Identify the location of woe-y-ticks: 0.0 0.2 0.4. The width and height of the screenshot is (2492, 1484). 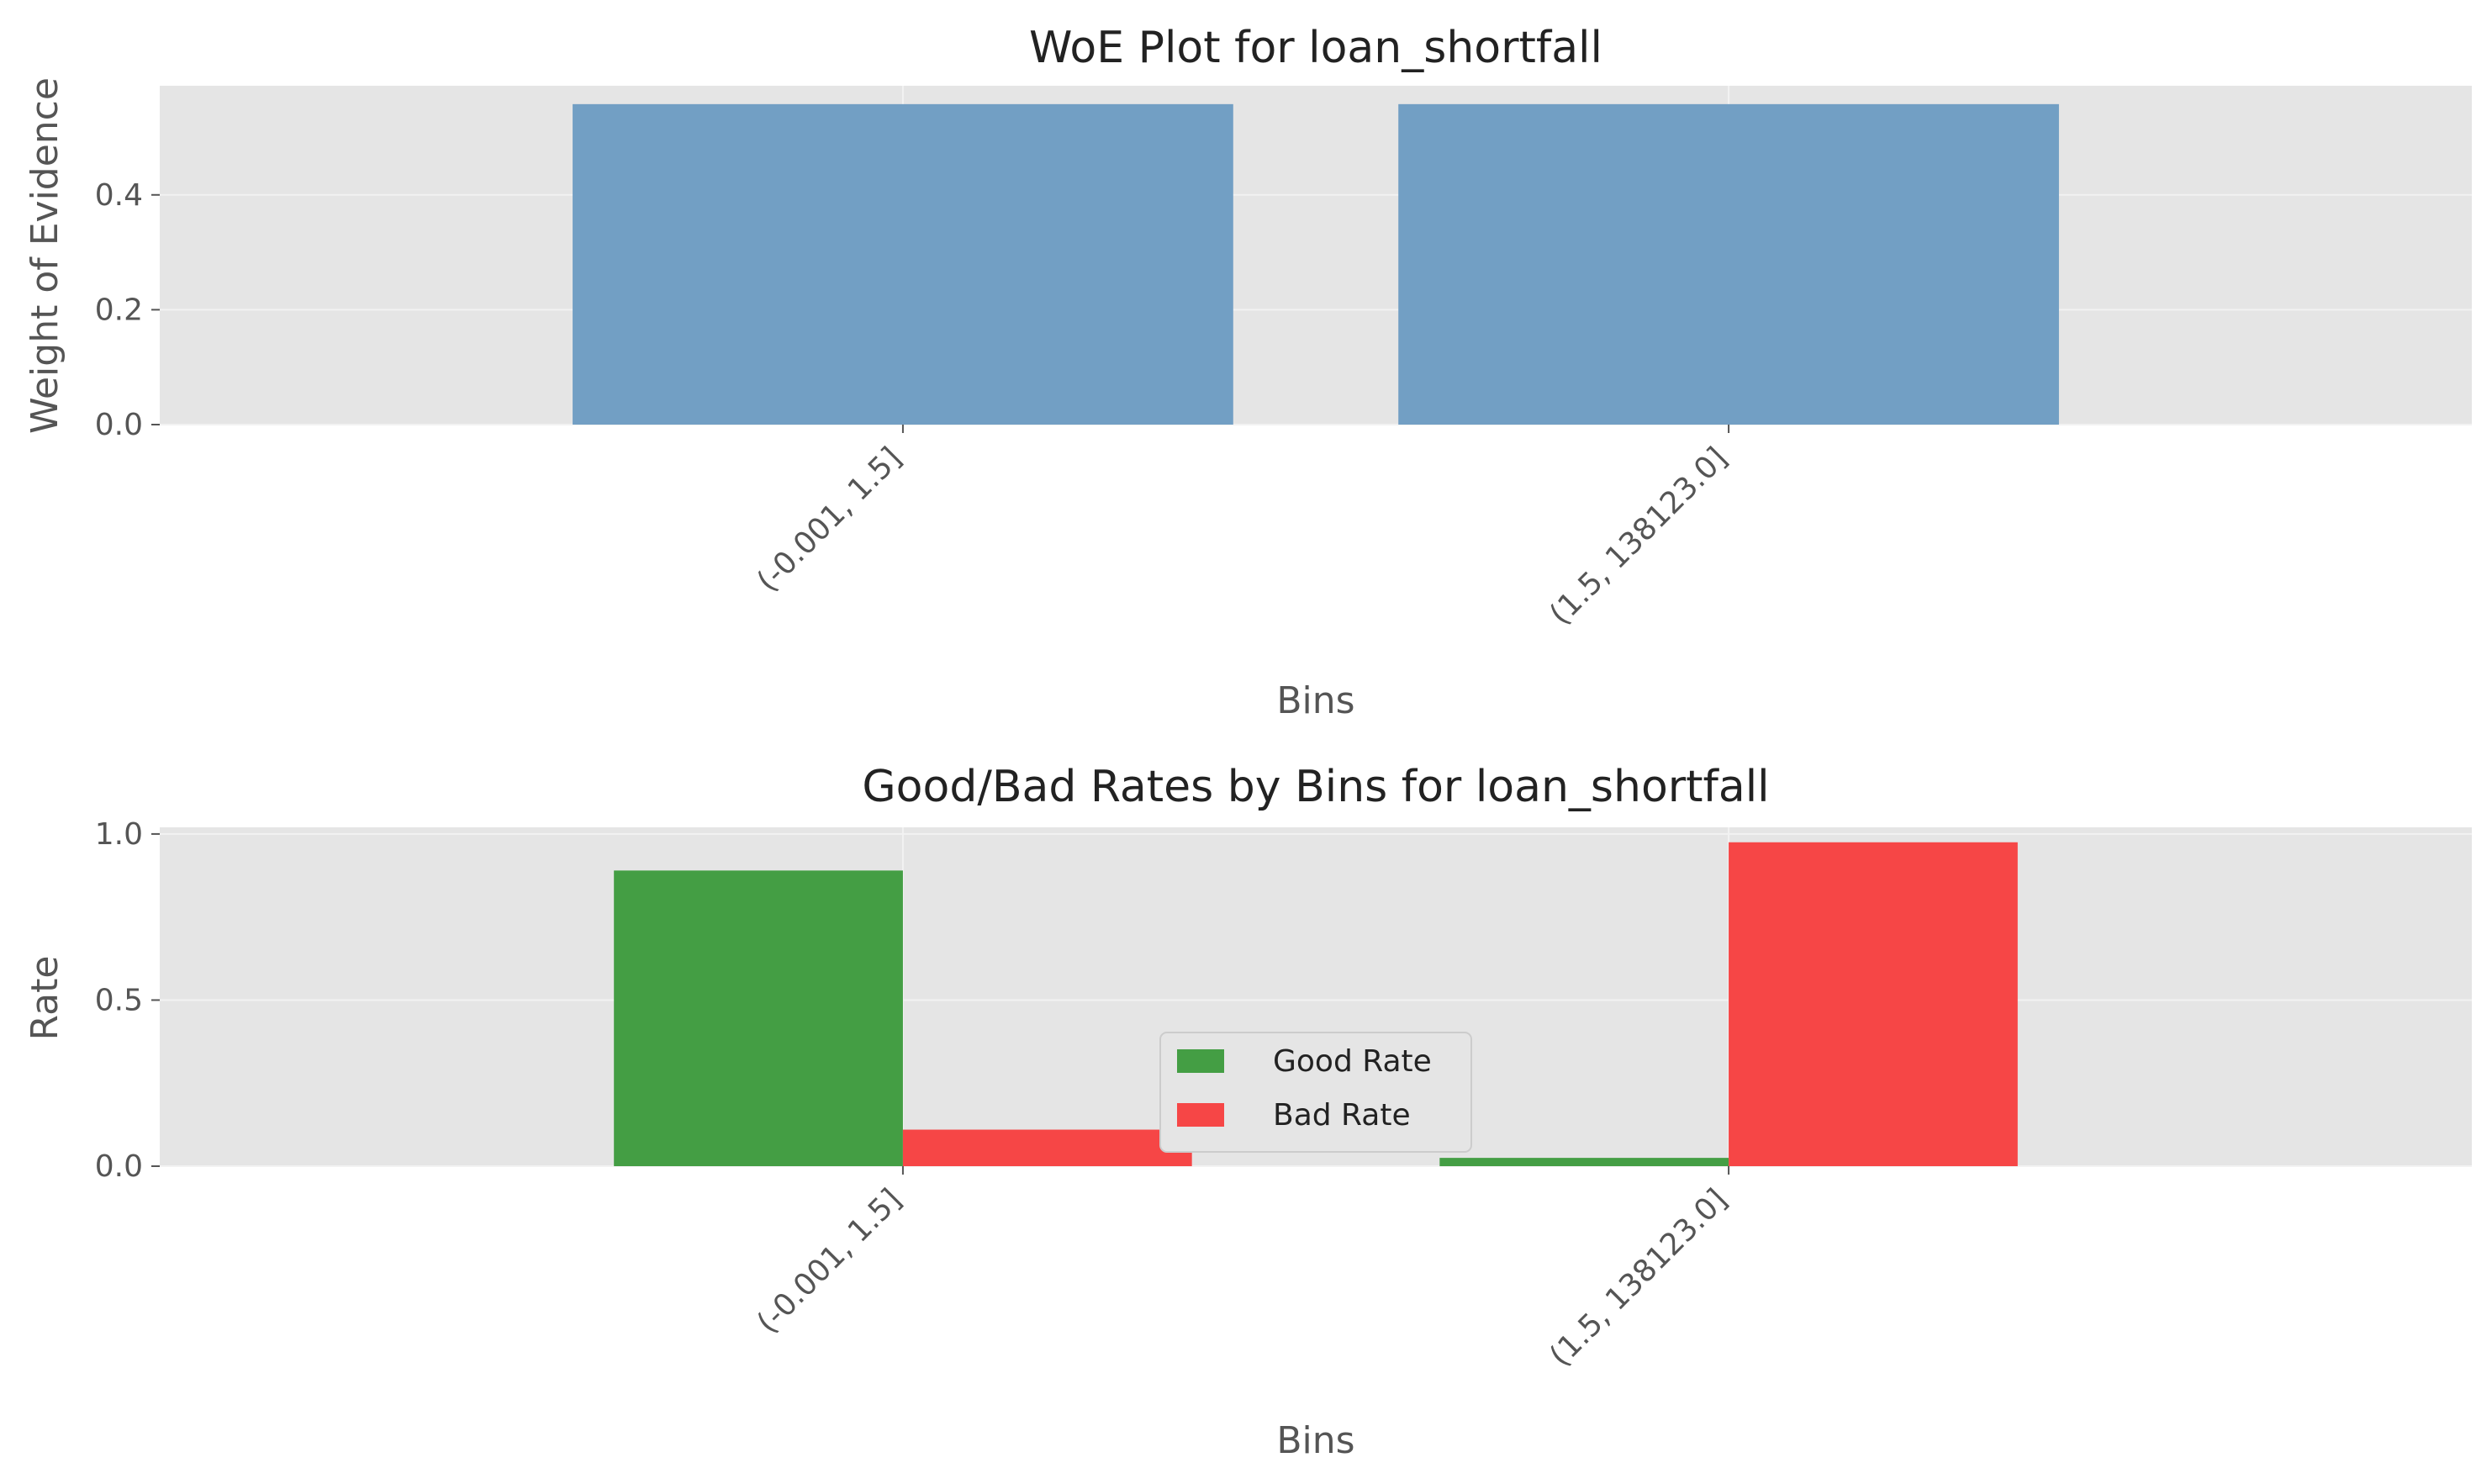
(127, 310).